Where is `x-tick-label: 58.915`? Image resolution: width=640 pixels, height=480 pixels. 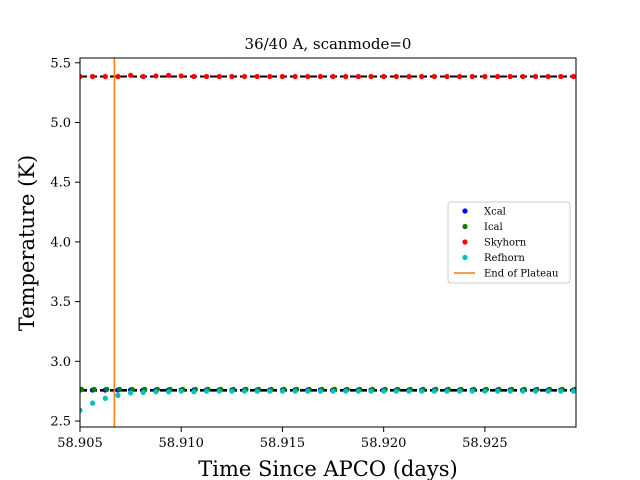 x-tick-label: 58.915 is located at coordinates (283, 443).